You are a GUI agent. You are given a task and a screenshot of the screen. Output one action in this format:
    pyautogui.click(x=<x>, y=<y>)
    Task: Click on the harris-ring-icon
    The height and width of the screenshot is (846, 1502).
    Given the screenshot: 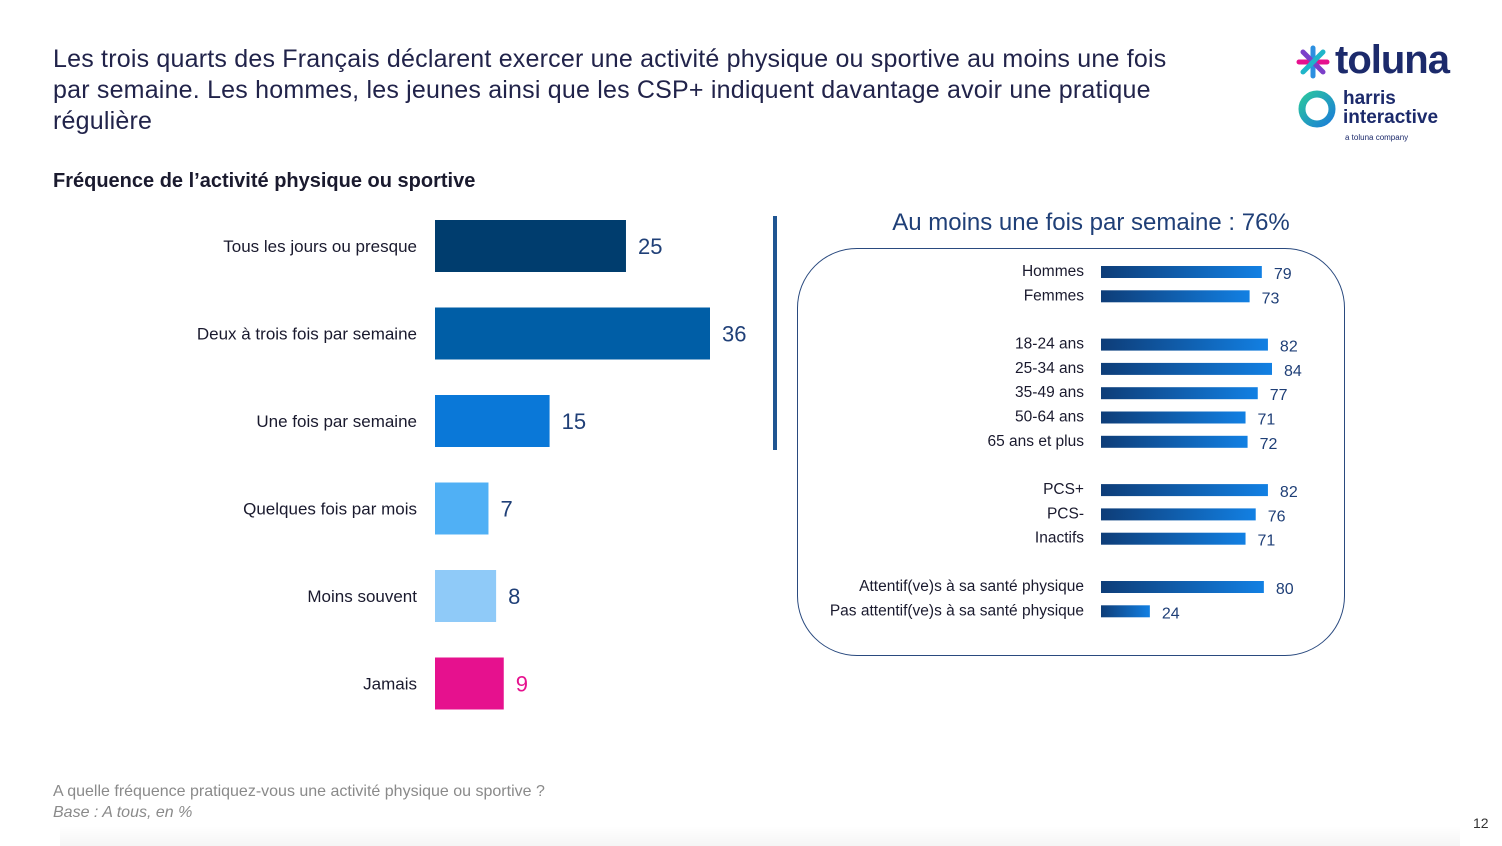 What is the action you would take?
    pyautogui.click(x=1317, y=109)
    